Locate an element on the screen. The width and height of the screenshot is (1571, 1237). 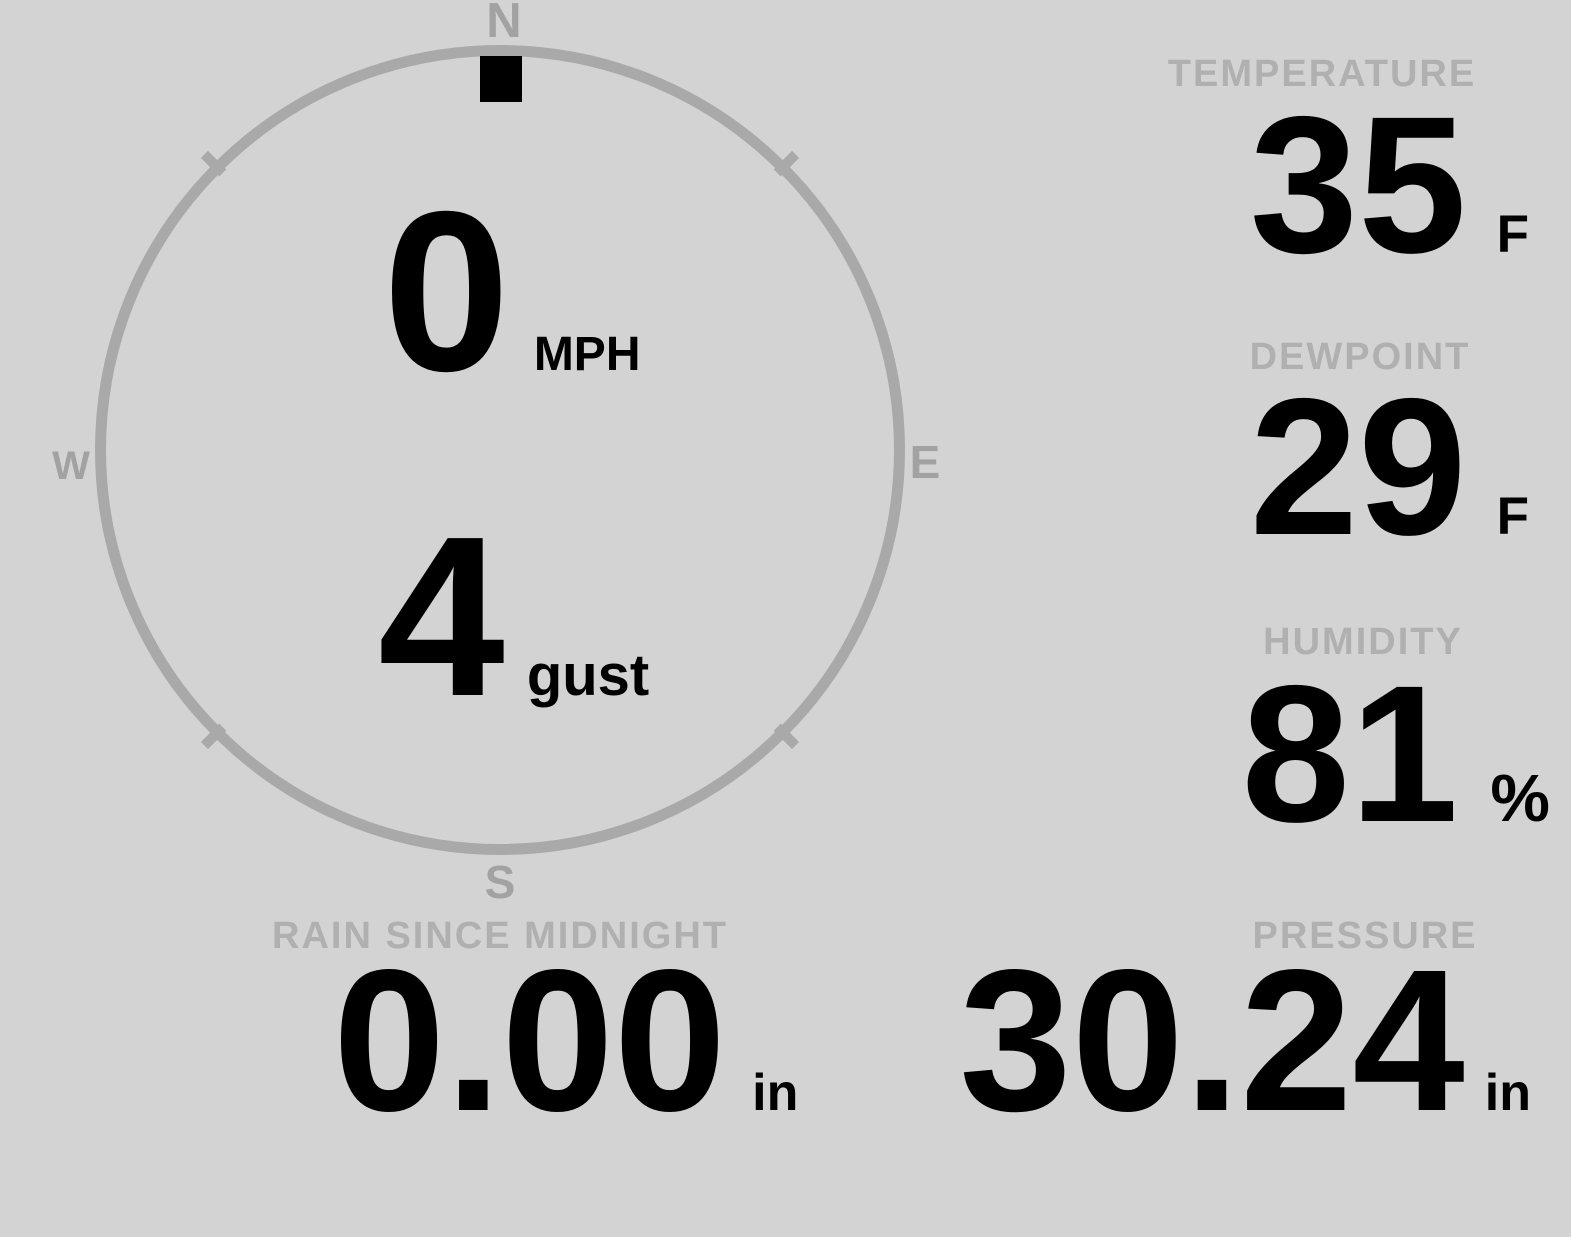
dewpoint-value: 29 is located at coordinates (1358, 467).